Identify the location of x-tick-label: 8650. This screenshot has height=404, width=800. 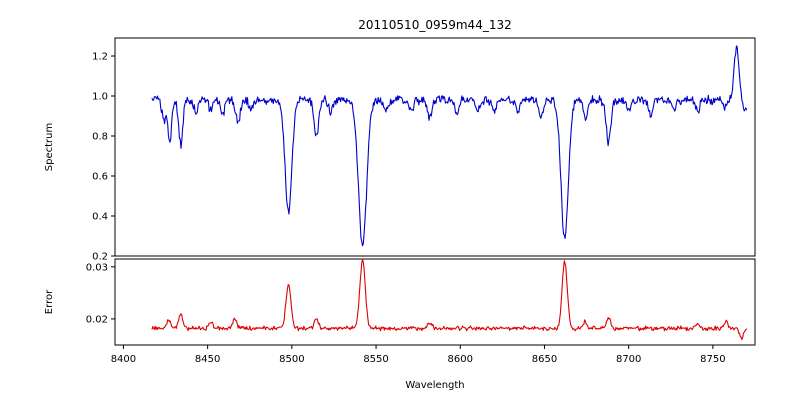
(544, 359).